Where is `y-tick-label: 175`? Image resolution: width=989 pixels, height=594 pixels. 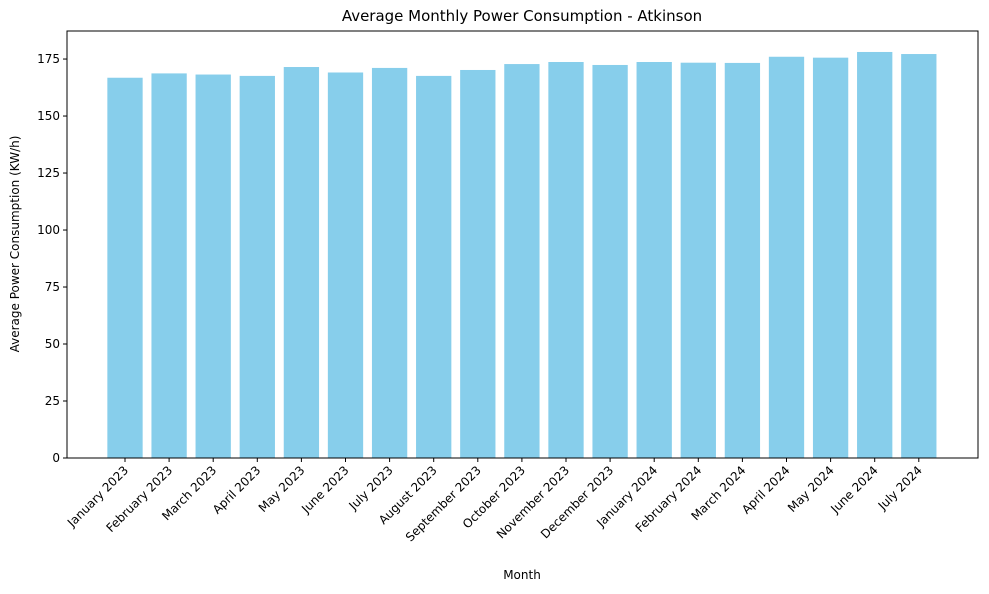
y-tick-label: 175 is located at coordinates (48, 59).